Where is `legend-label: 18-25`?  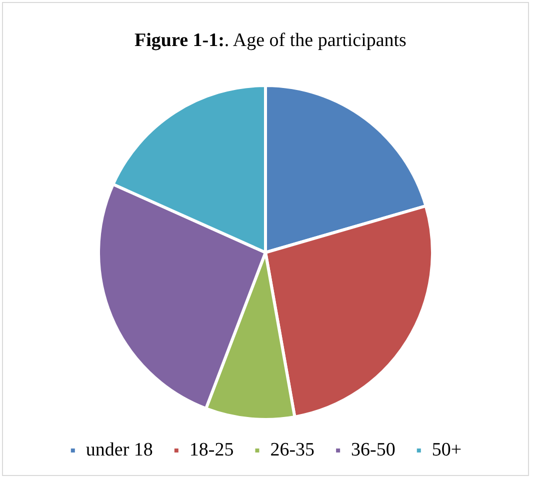 legend-label: 18-25 is located at coordinates (211, 449).